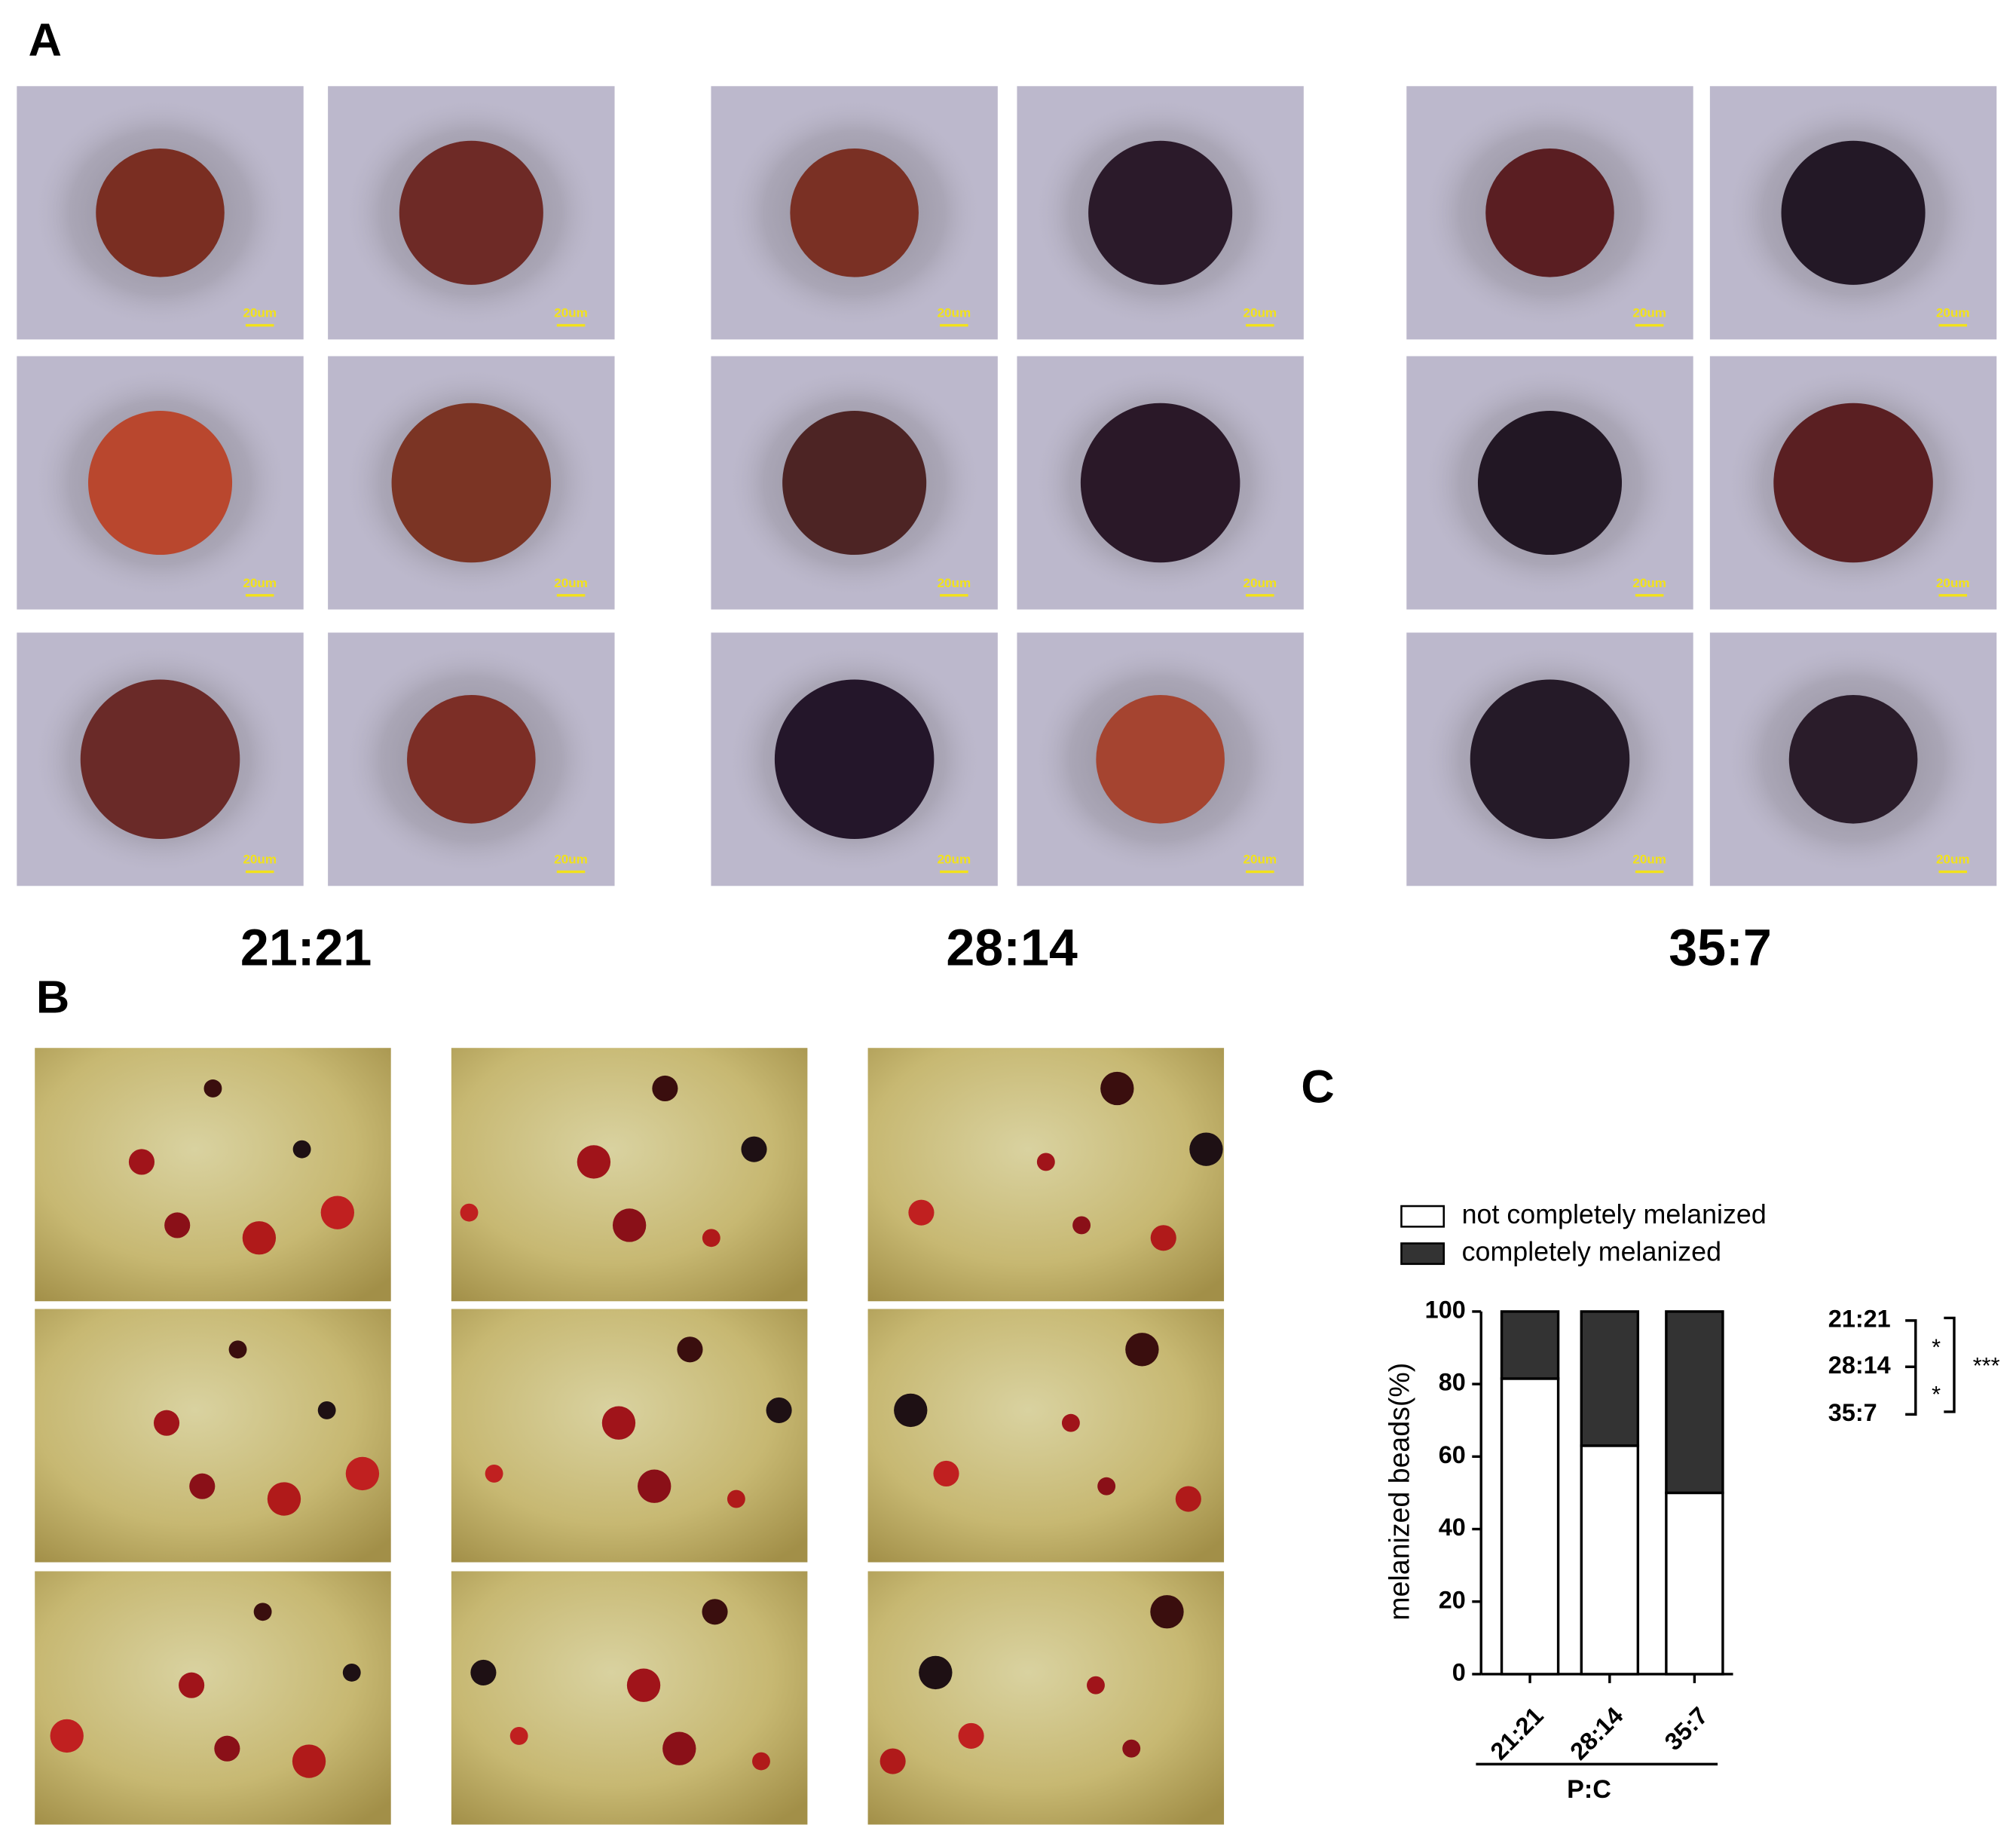  Describe the element at coordinates (1687, 1729) in the screenshot. I see `x-tick-label: 35:7` at that location.